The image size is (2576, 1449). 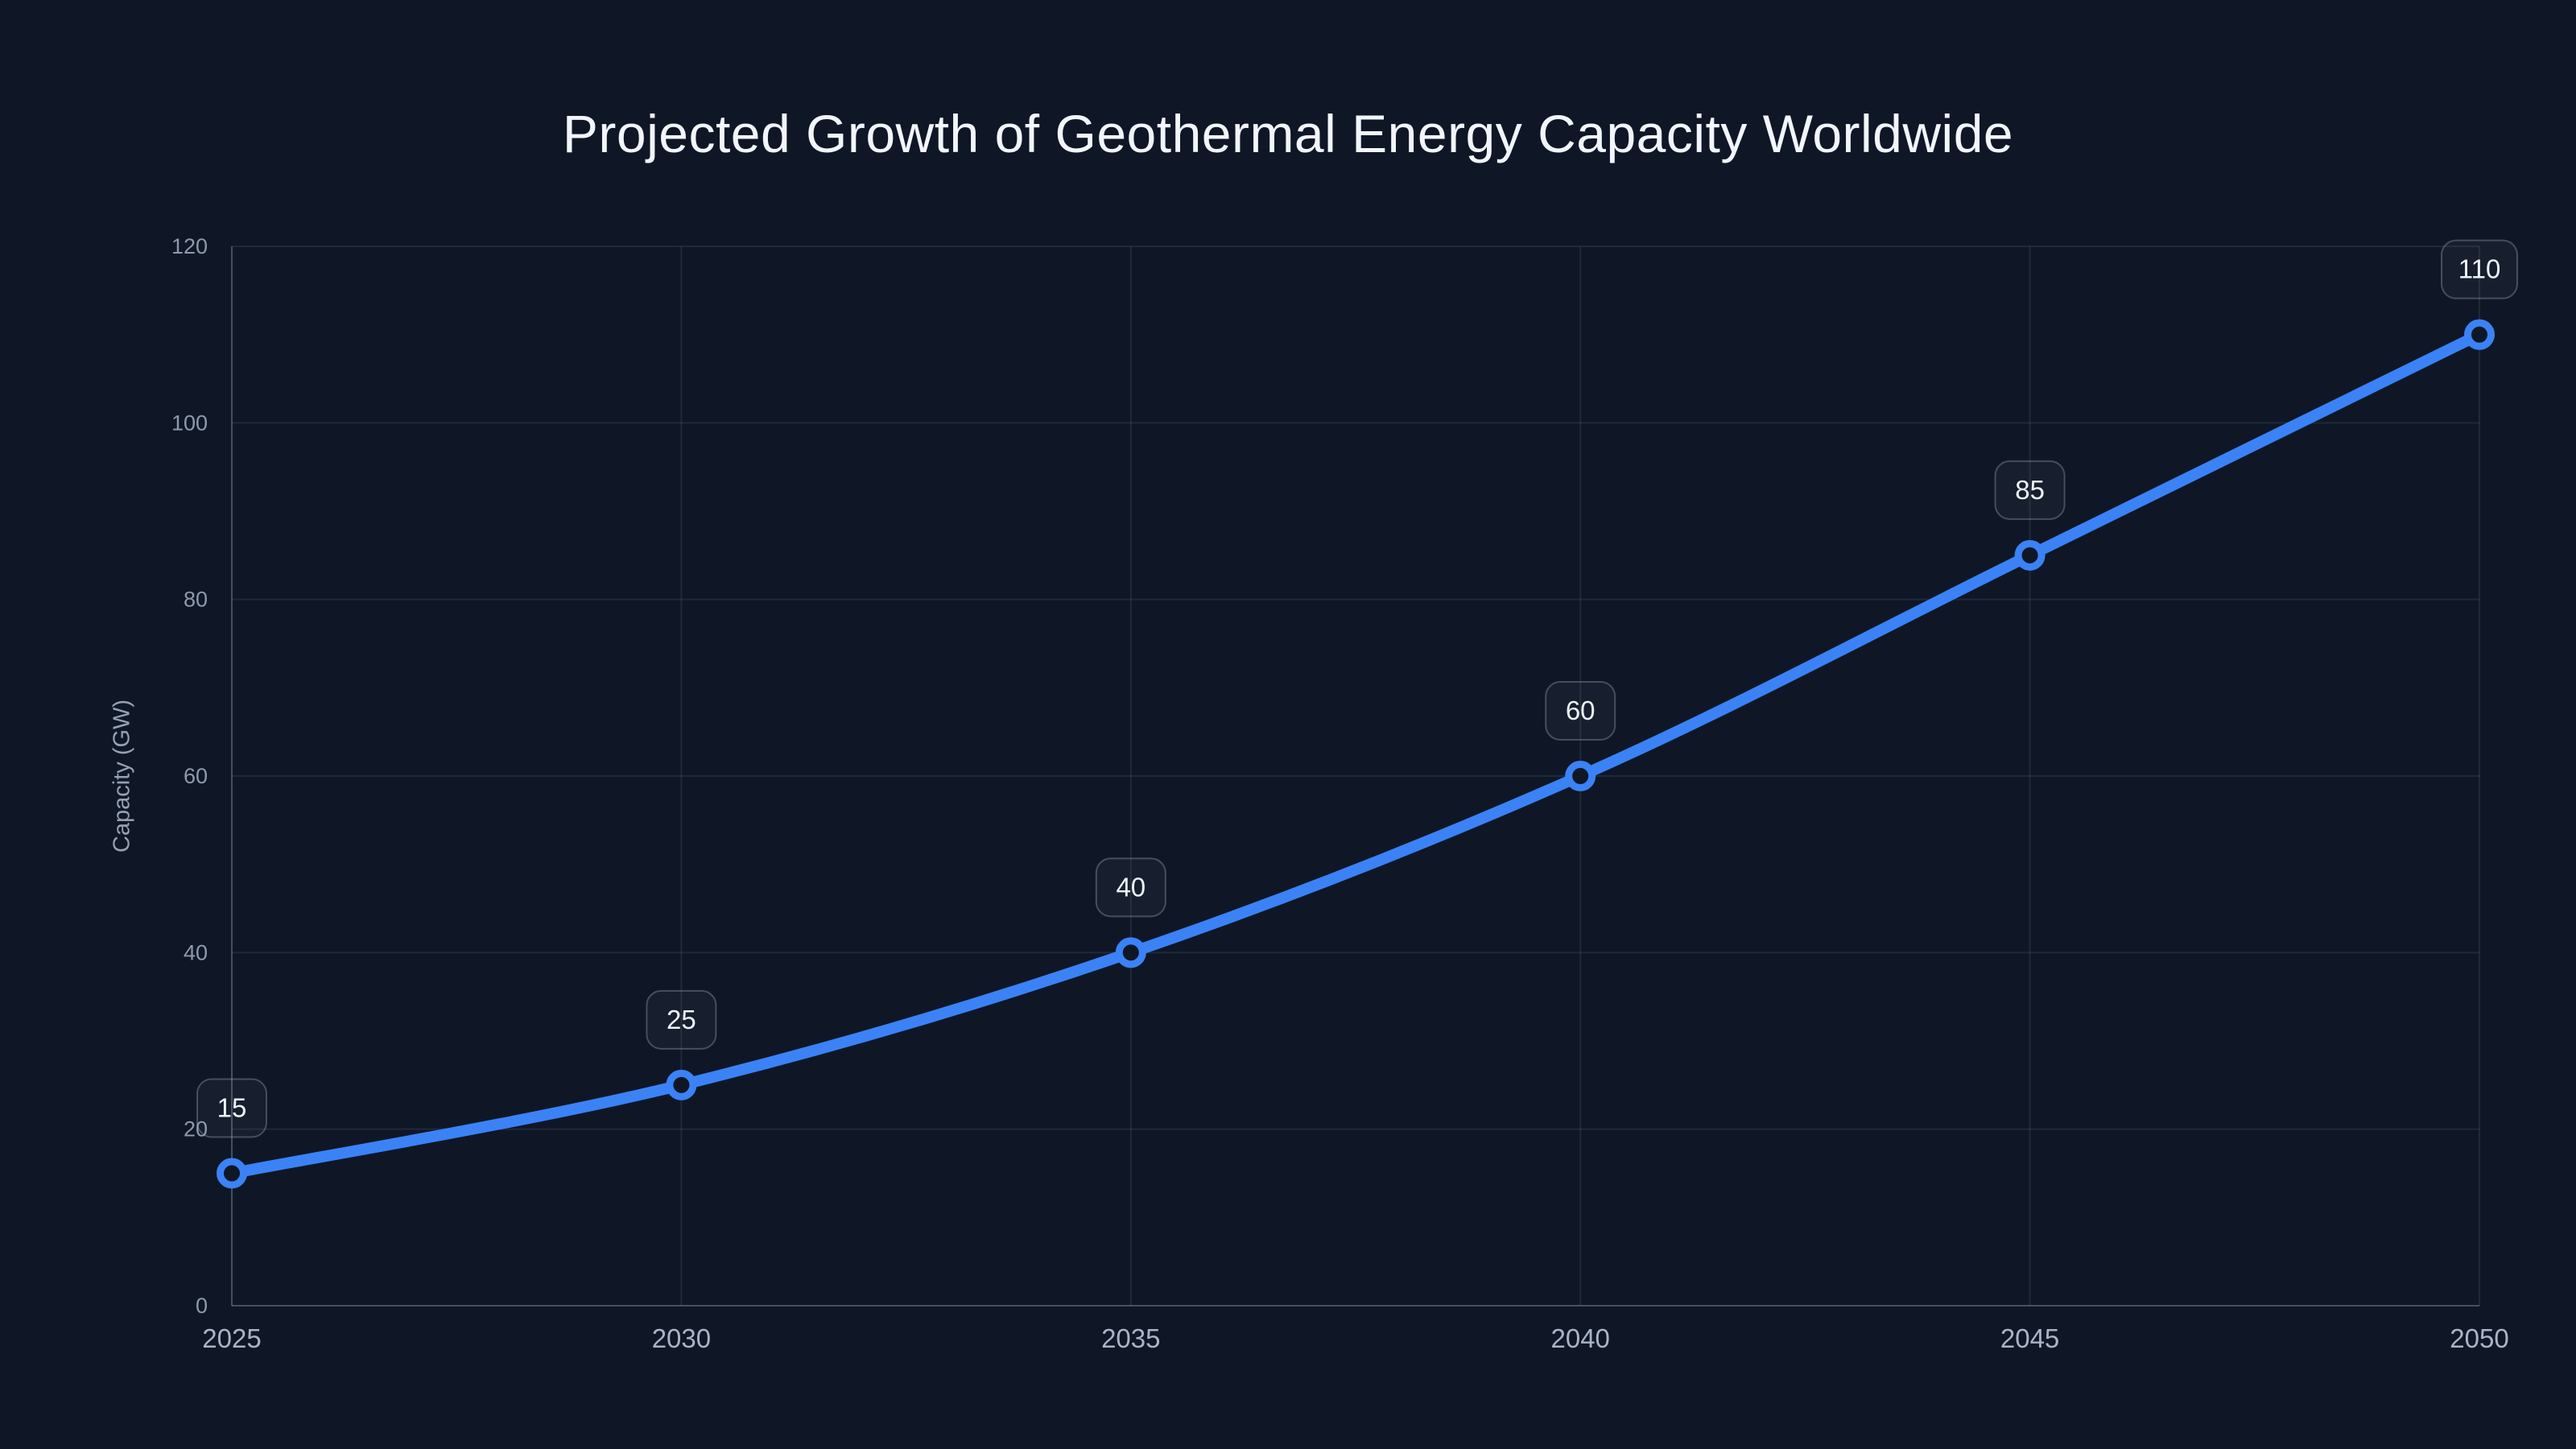 What do you see at coordinates (1579, 1338) in the screenshot?
I see `x-tick-label: 2040` at bounding box center [1579, 1338].